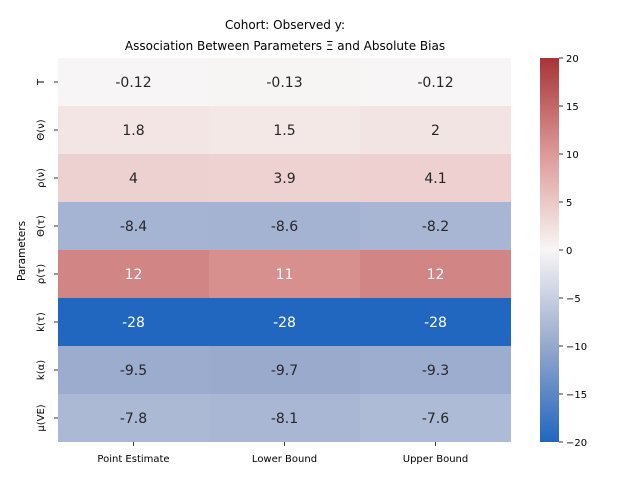  I want to click on y-tick-label: k(τ), so click(41, 322).